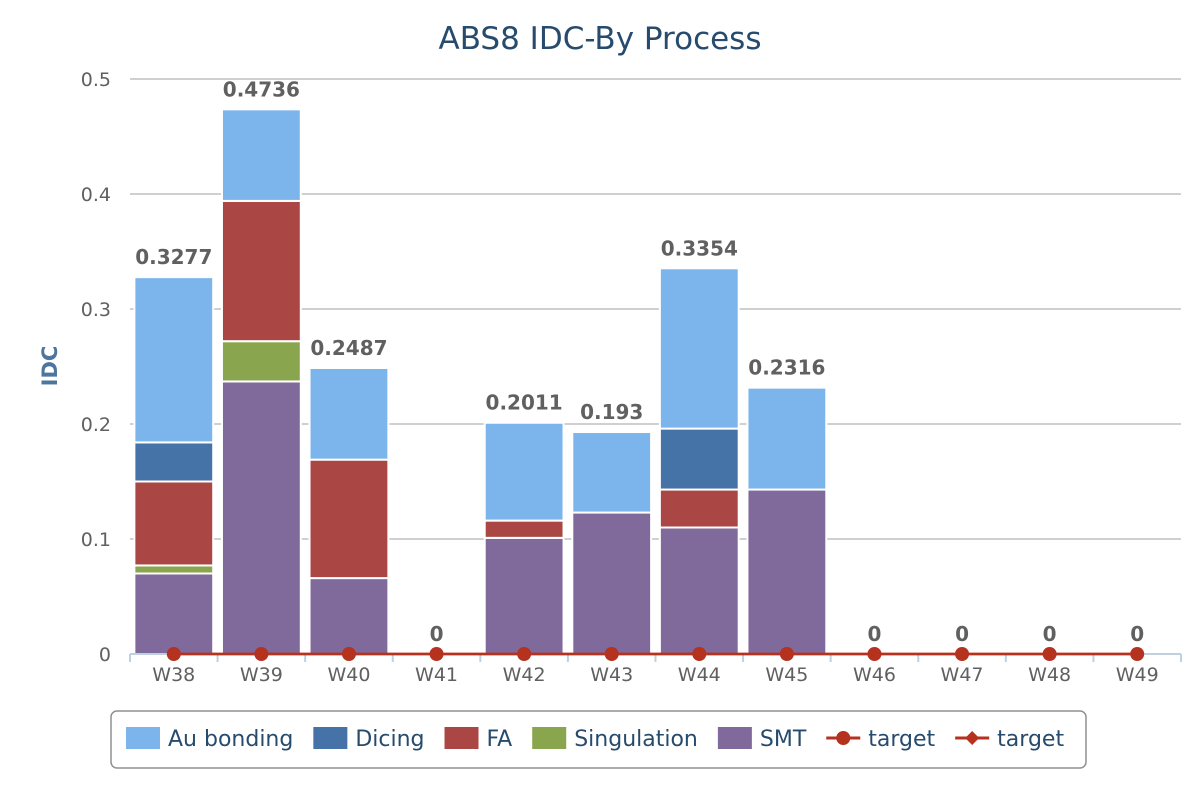 Image resolution: width=1200 pixels, height=800 pixels. I want to click on y-tick-label: 0.4, so click(96, 195).